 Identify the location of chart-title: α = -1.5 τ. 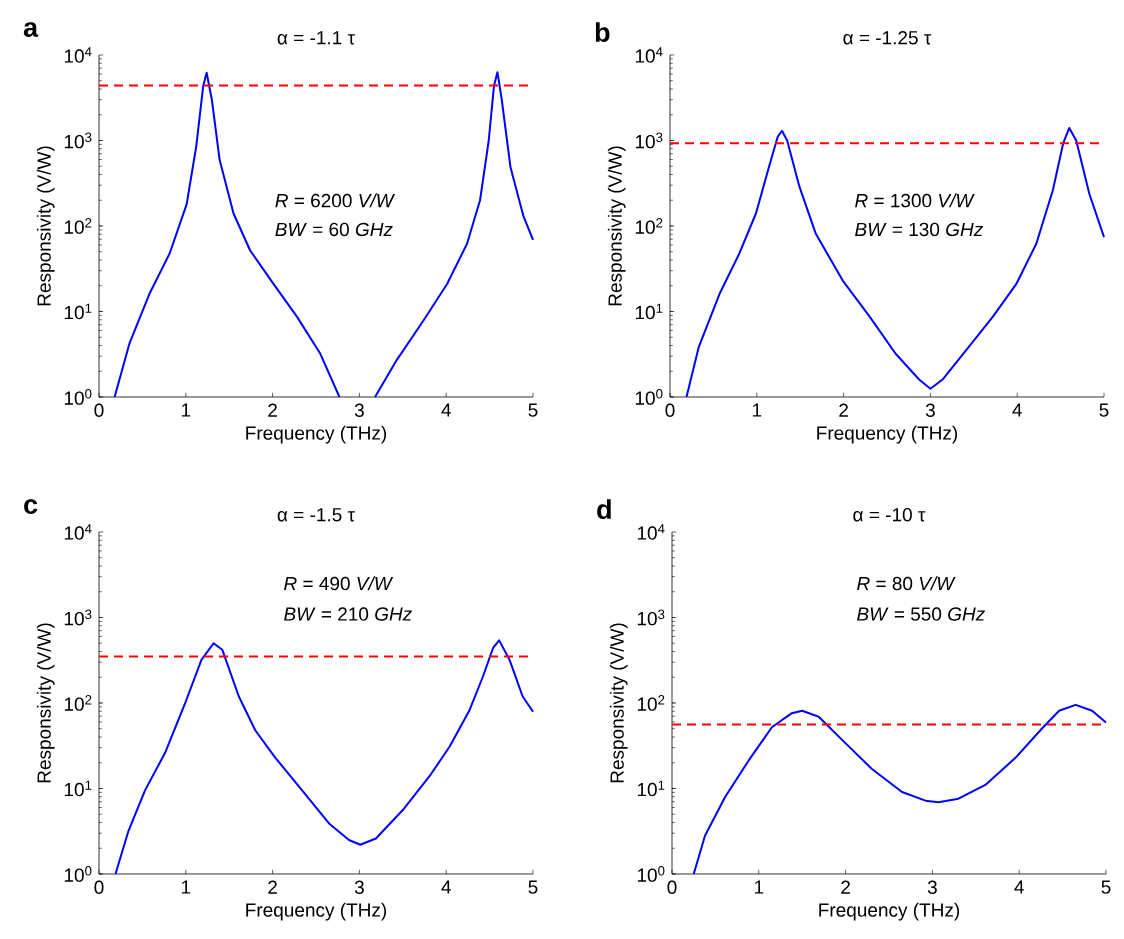
(316, 515).